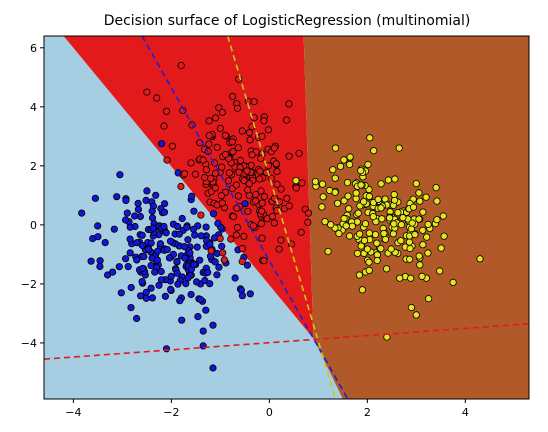 The width and height of the screenshot is (548, 432). I want to click on x-tick-label: 0, so click(269, 412).